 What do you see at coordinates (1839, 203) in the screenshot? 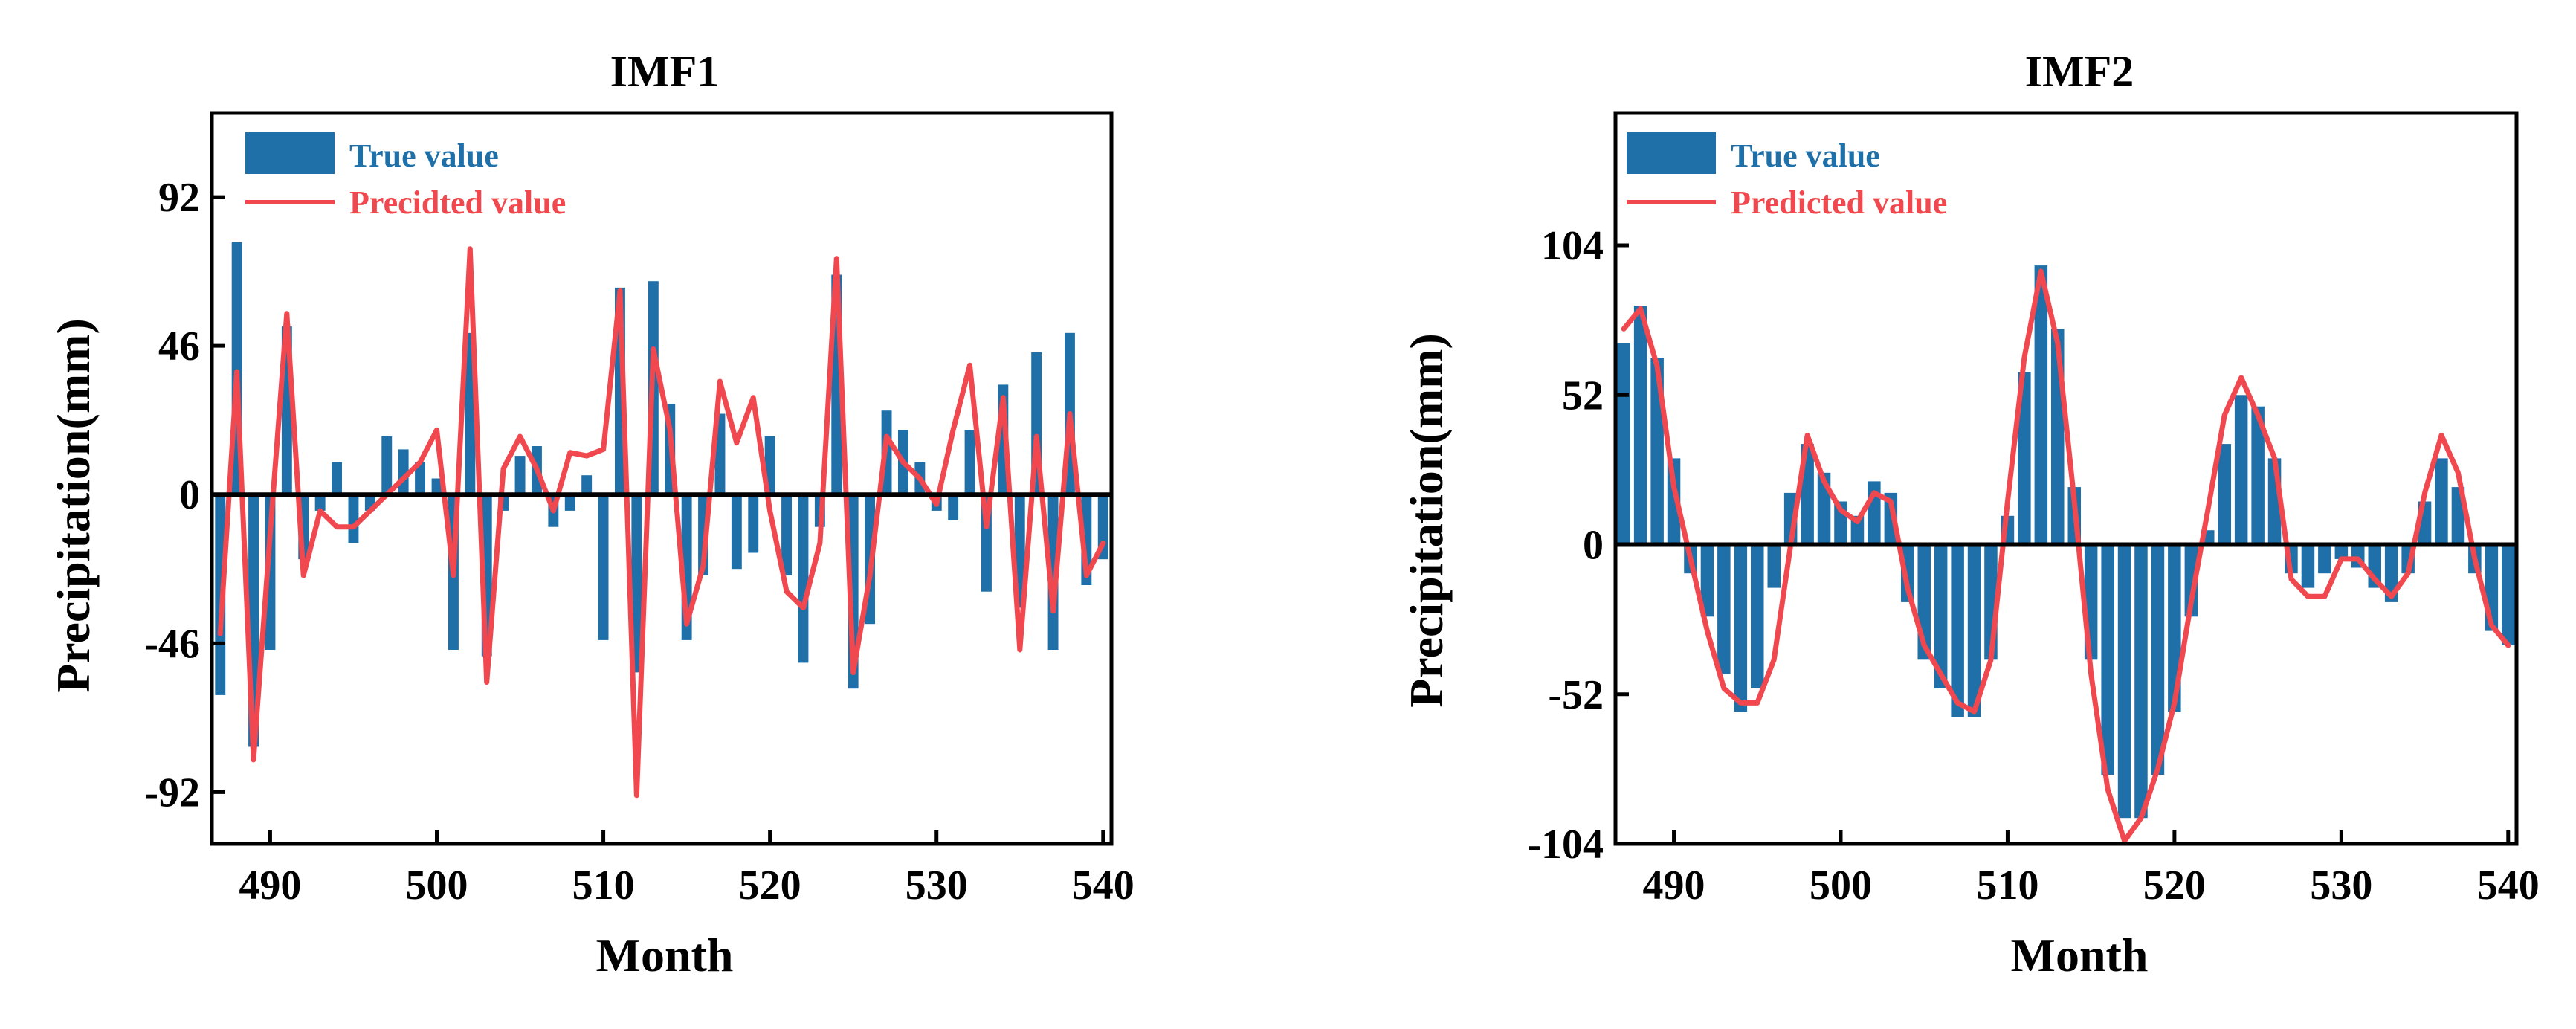
I see `legend-predicted-label: Predicted value` at bounding box center [1839, 203].